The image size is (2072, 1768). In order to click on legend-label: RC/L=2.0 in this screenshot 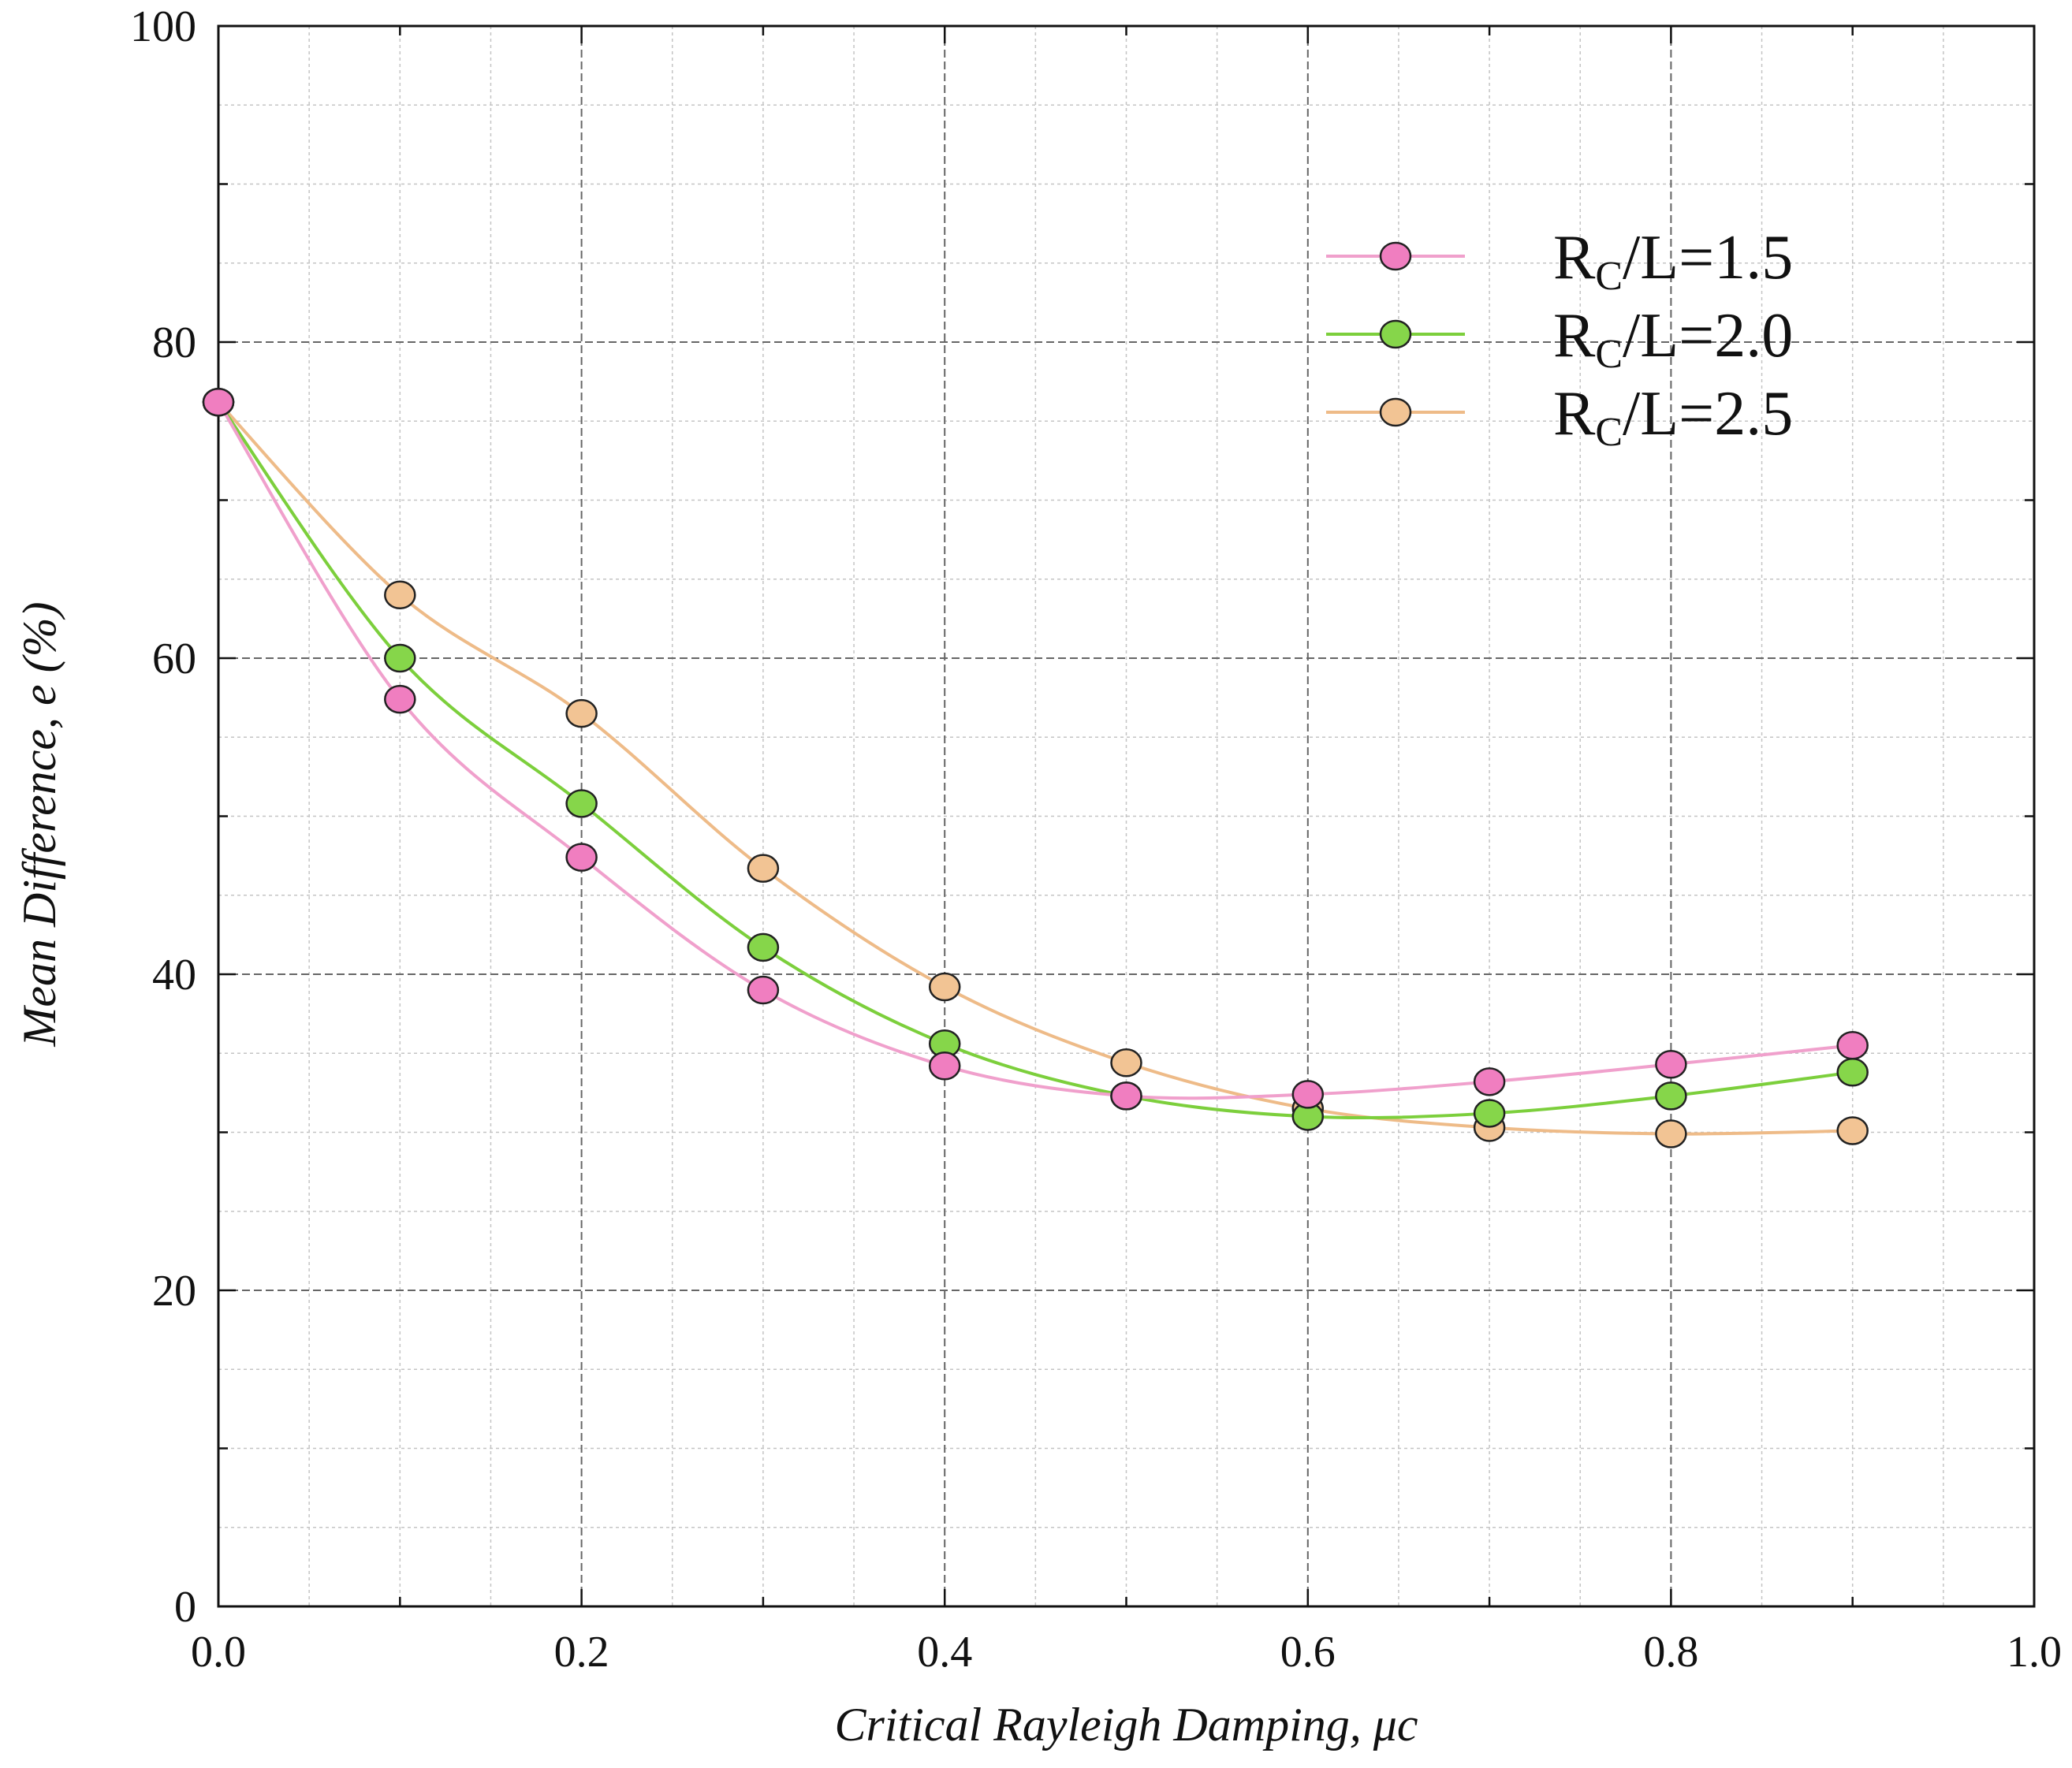, I will do `click(1673, 339)`.